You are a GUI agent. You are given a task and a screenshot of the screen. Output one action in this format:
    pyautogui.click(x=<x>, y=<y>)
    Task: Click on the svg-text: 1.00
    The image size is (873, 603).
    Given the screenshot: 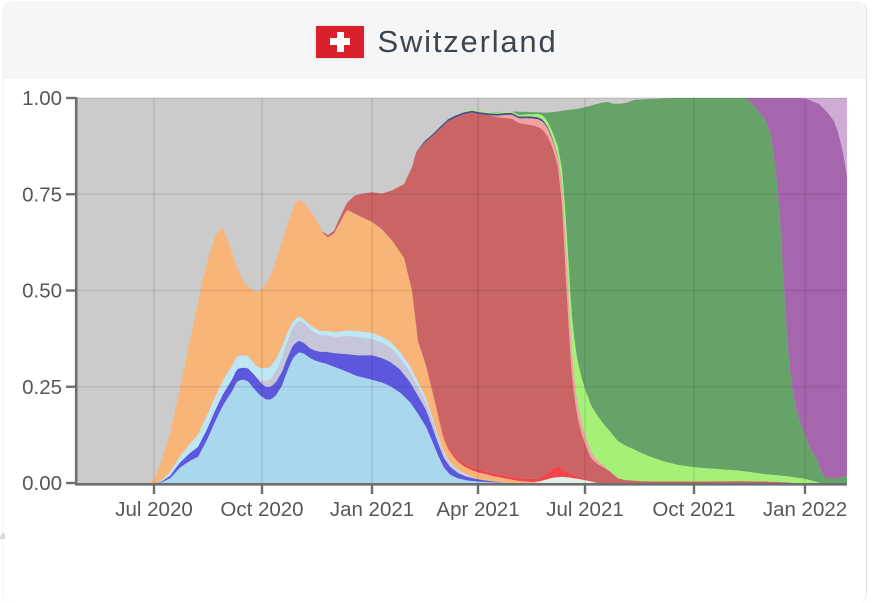 What is the action you would take?
    pyautogui.click(x=42, y=98)
    